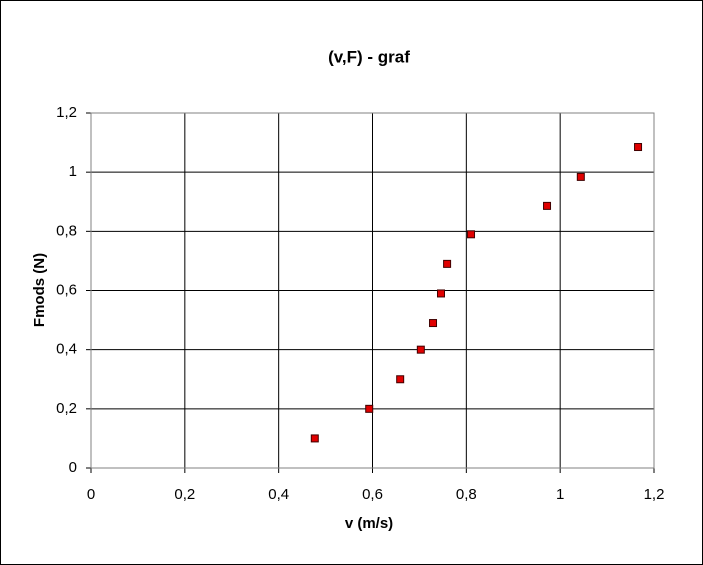 The image size is (703, 565). I want to click on x-tick-label: 0,8, so click(466, 494).